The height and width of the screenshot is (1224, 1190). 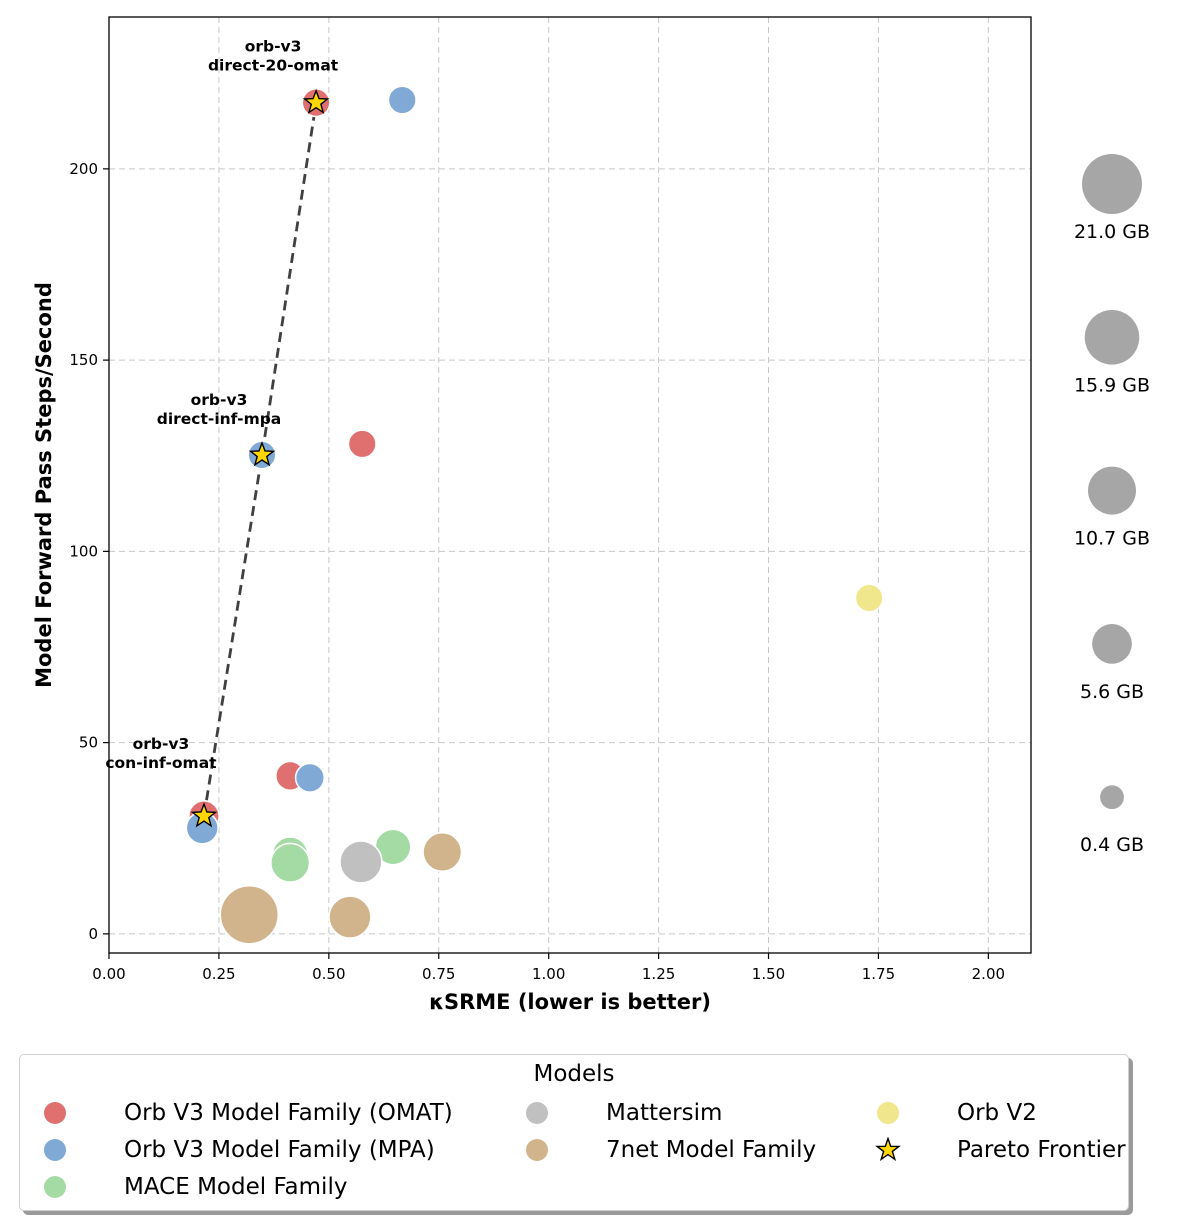 I want to click on pareto-stars, so click(x=260, y=458).